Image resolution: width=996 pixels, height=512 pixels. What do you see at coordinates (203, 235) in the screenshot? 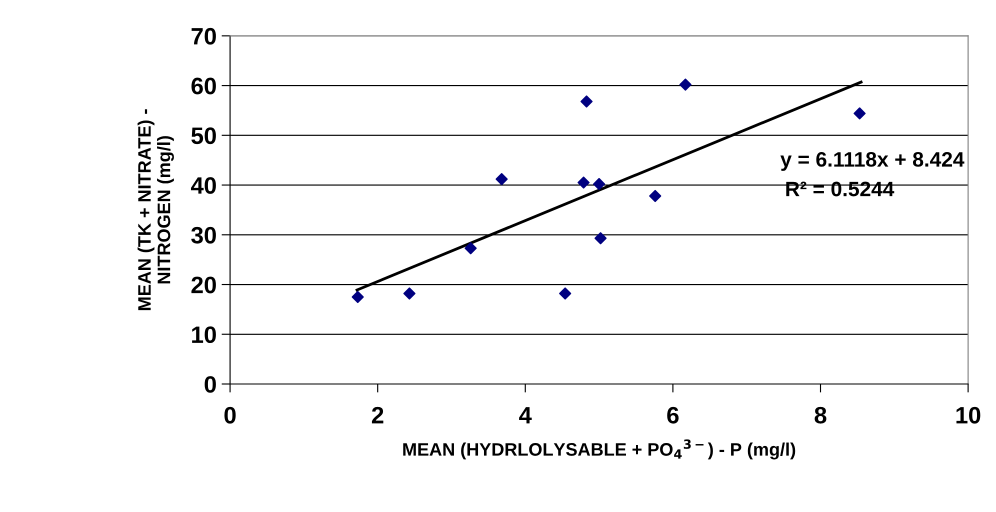
I see `y-tick-label: 30` at bounding box center [203, 235].